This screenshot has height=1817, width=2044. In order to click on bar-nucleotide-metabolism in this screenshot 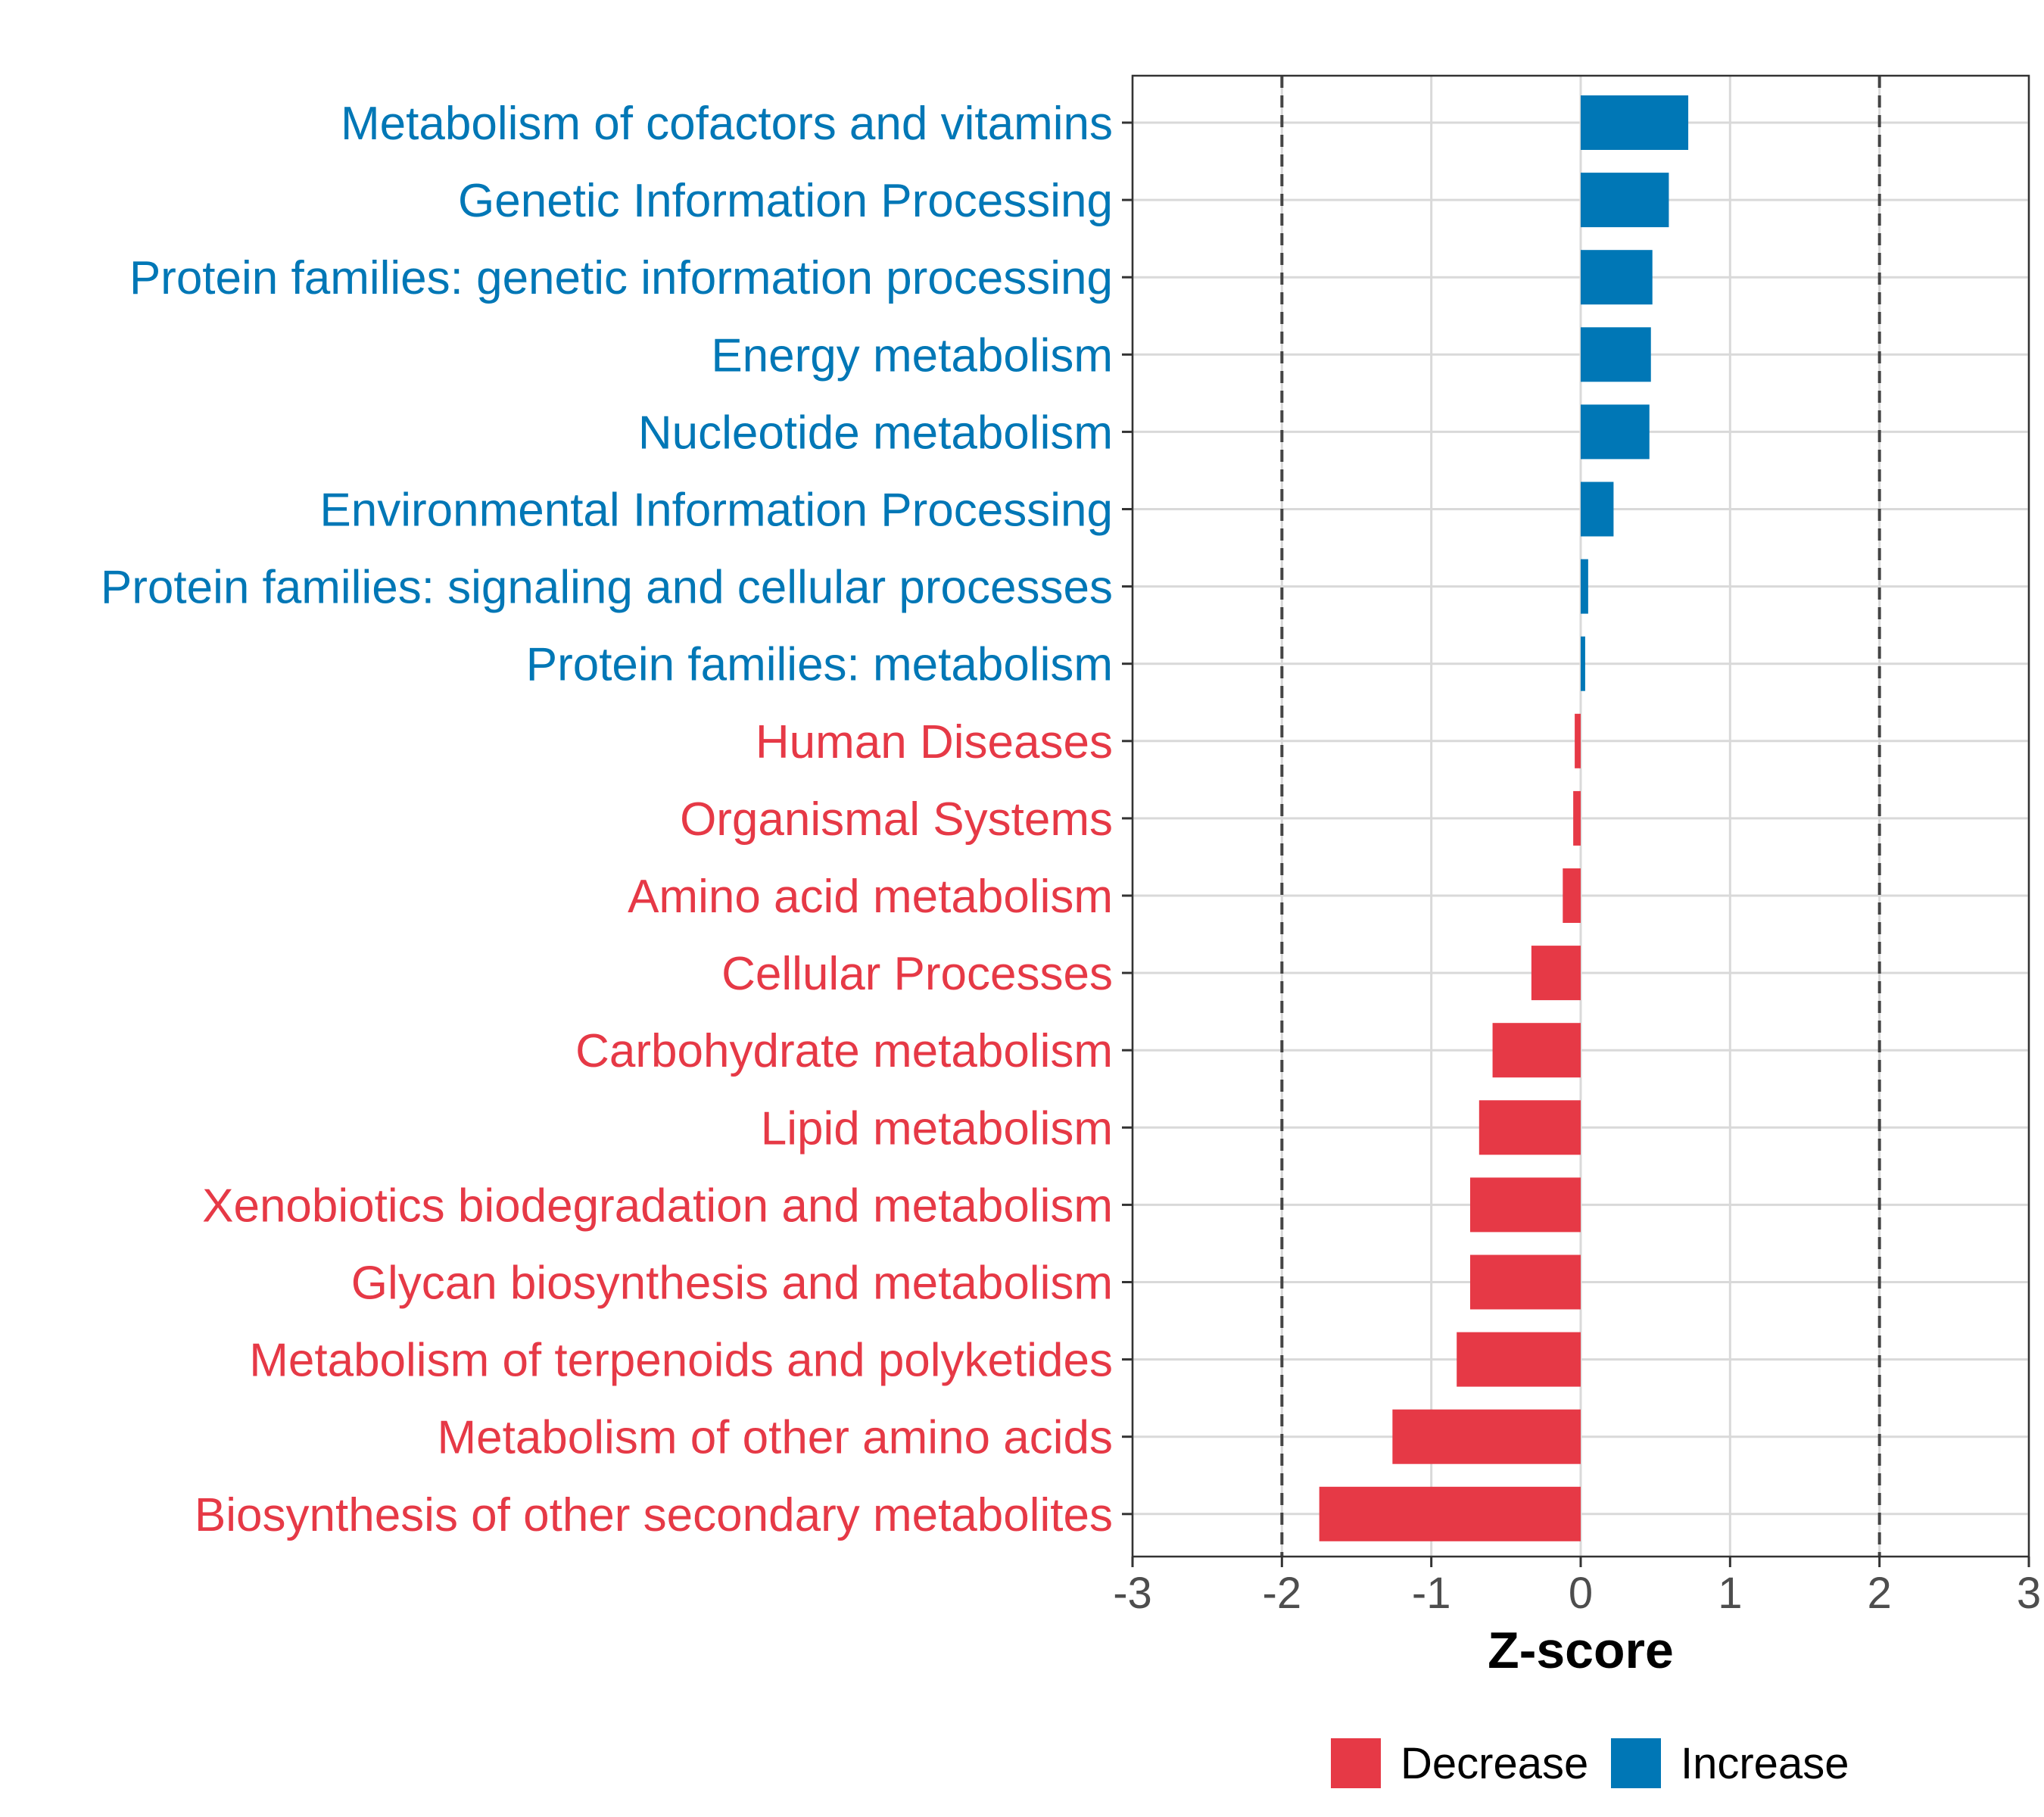, I will do `click(1615, 432)`.